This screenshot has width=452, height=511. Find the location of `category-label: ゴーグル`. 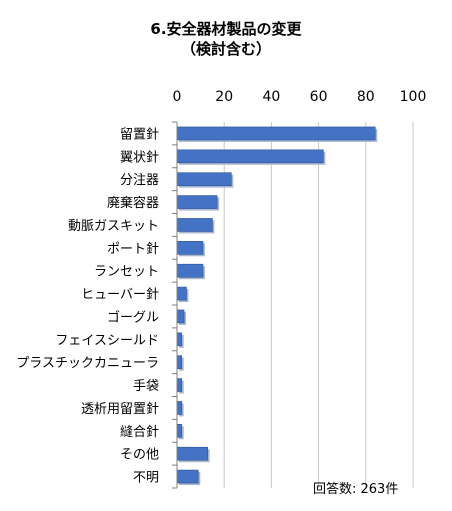

category-label: ゴーグル is located at coordinates (133, 317).